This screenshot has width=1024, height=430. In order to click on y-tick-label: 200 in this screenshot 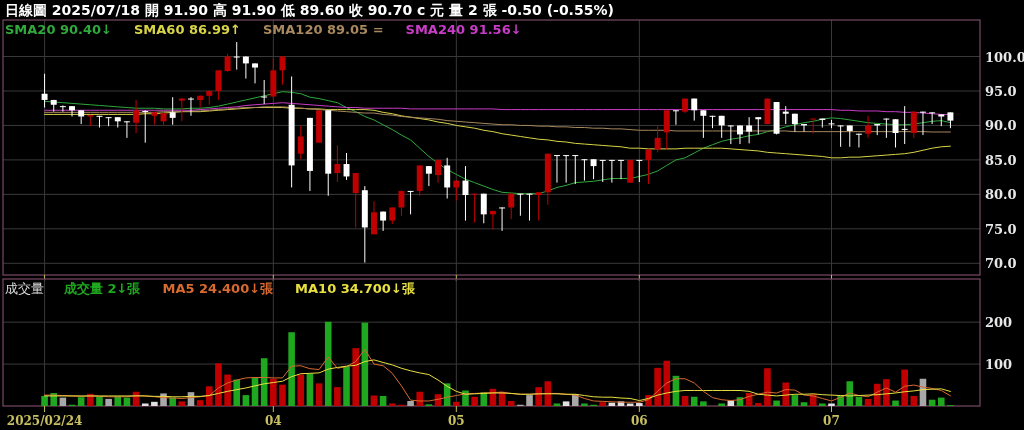, I will do `click(999, 323)`.